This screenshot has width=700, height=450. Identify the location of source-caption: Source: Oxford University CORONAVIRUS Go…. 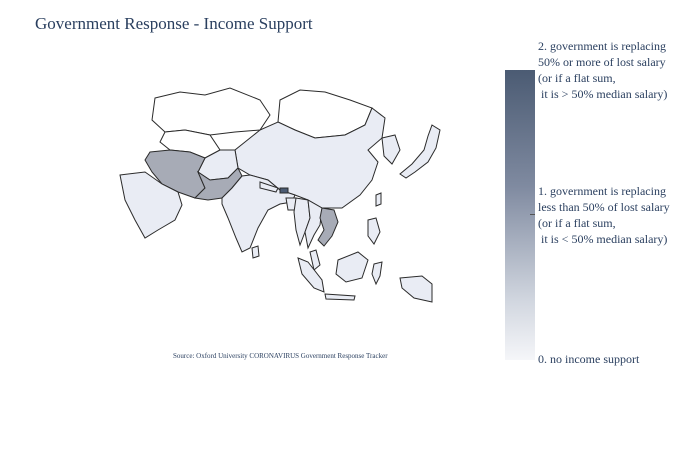
(280, 356).